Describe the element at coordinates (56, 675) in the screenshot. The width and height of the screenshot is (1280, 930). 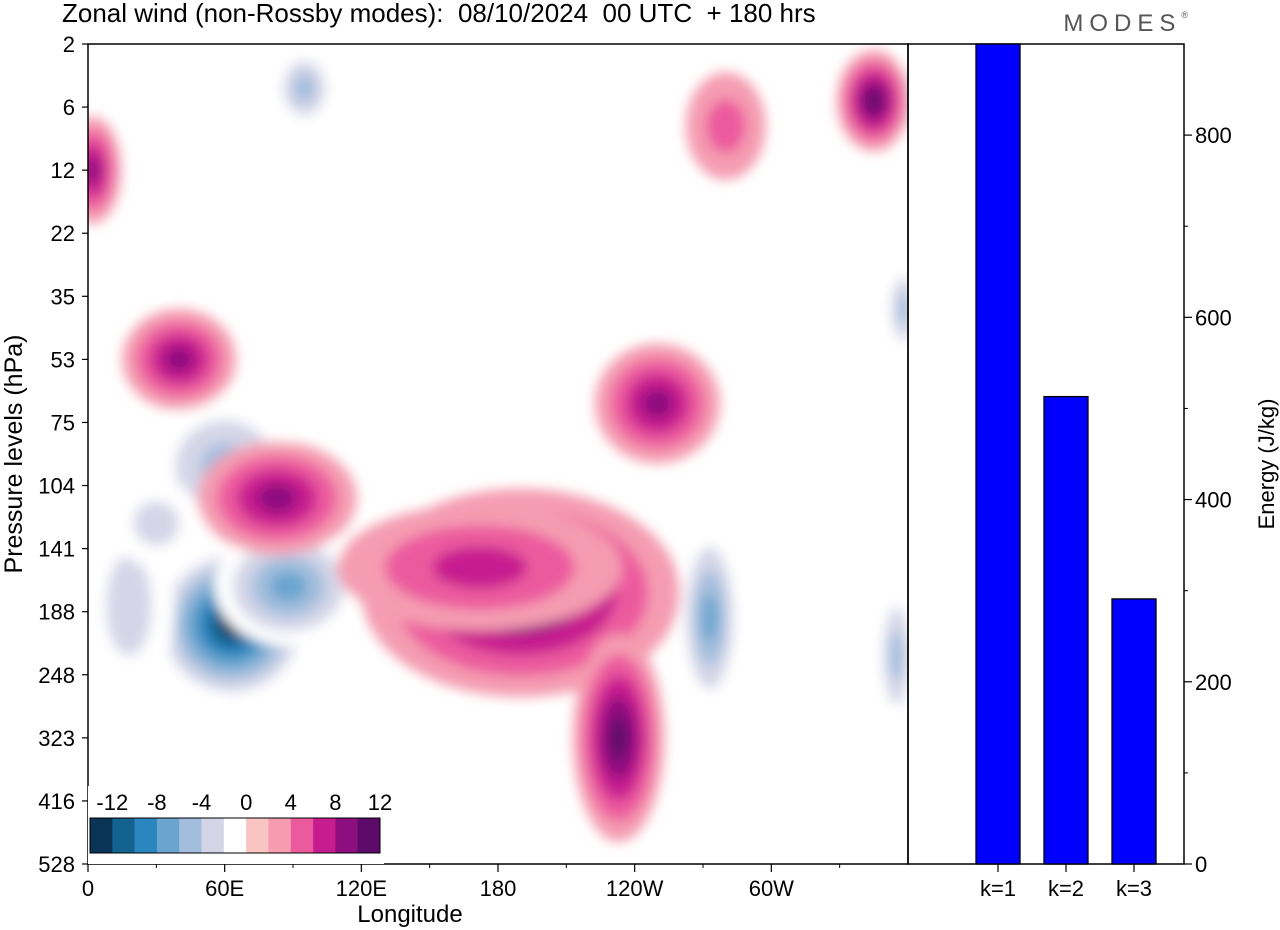
I see `y-tick-label: 248` at that location.